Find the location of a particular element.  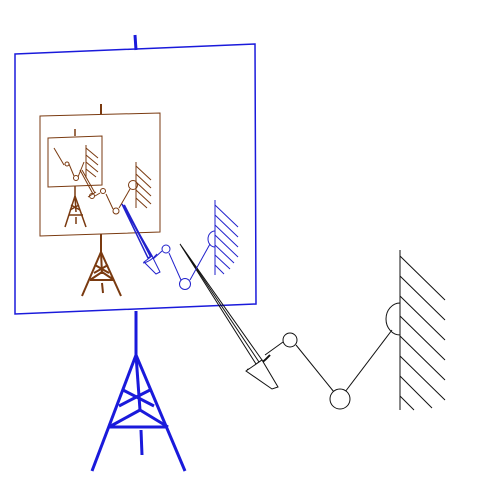

easel-inner-canvas is located at coordinates (75, 161).